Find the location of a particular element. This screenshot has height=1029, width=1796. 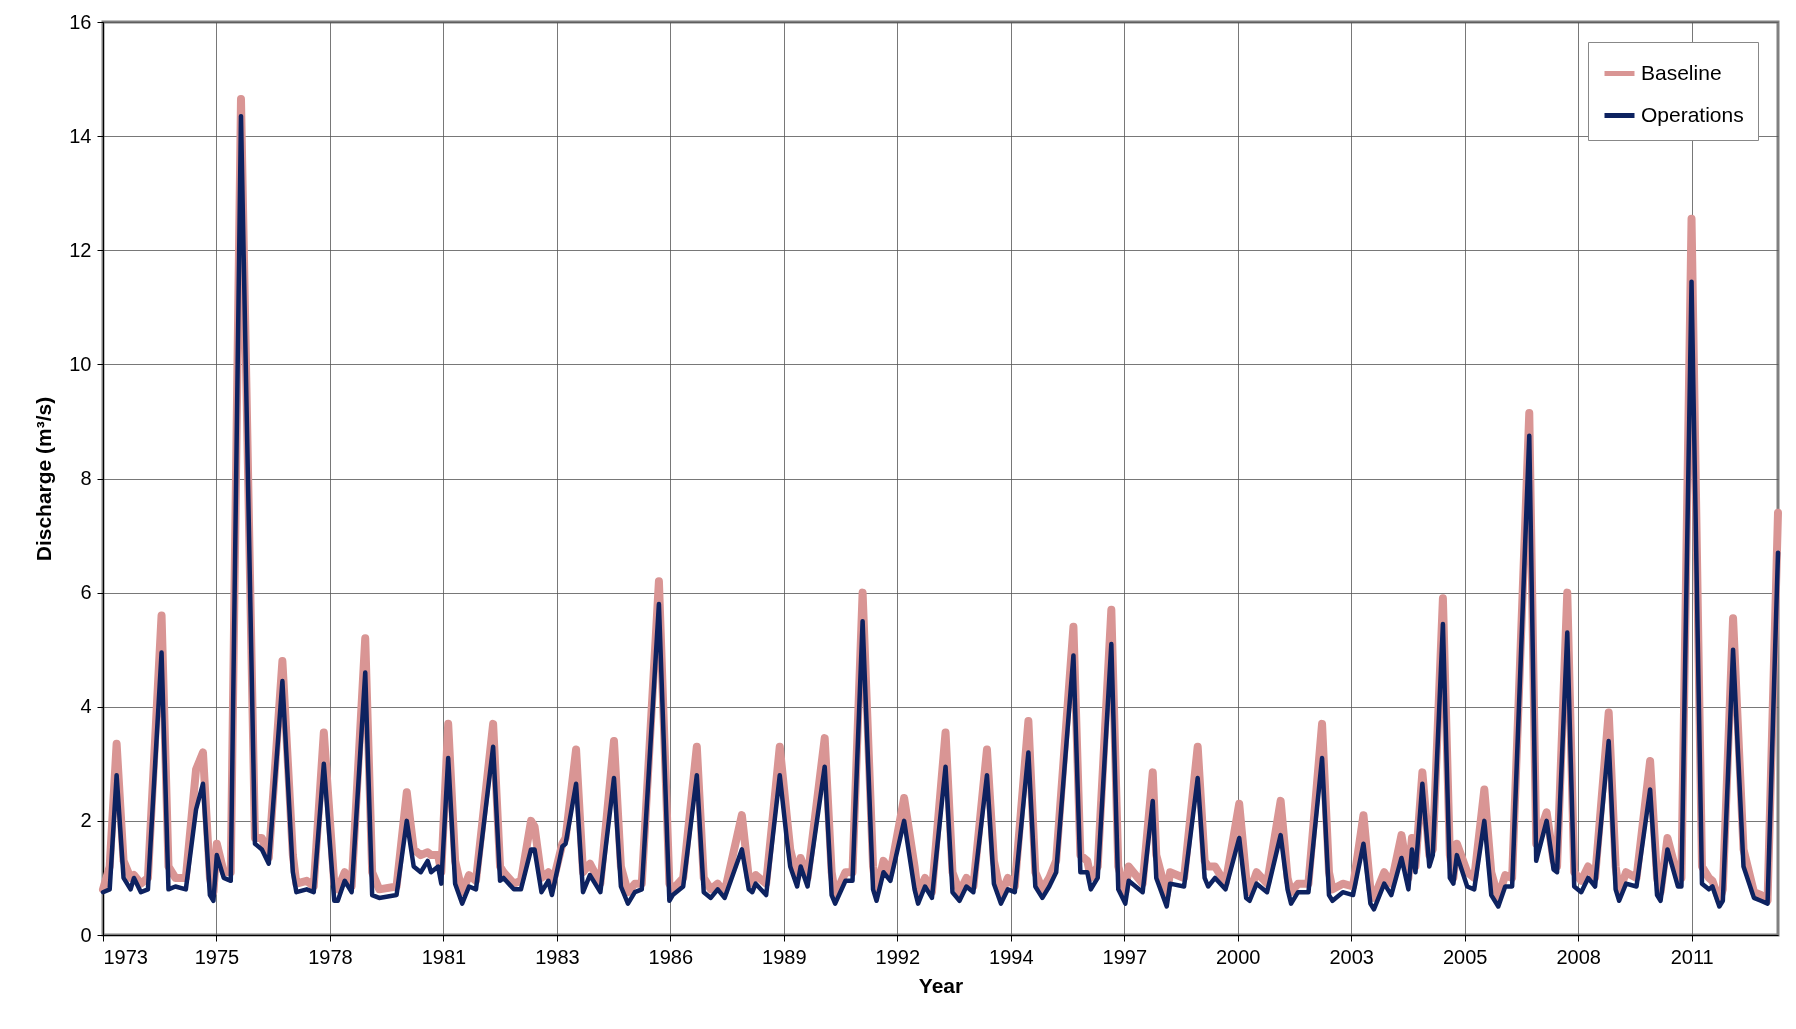

x-tick-label: 1997 is located at coordinates (1125, 956).